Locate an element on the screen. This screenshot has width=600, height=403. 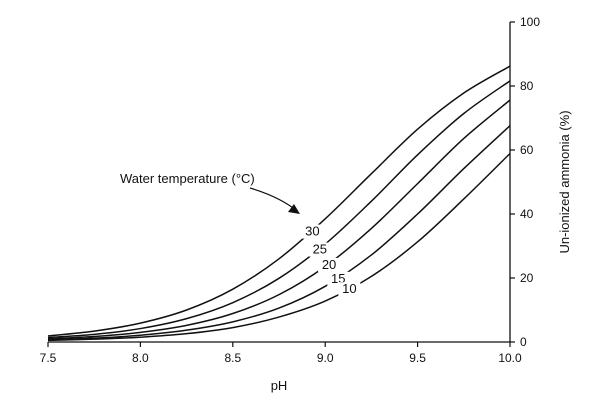
x-tick-label: 9.0 is located at coordinates (325, 358).